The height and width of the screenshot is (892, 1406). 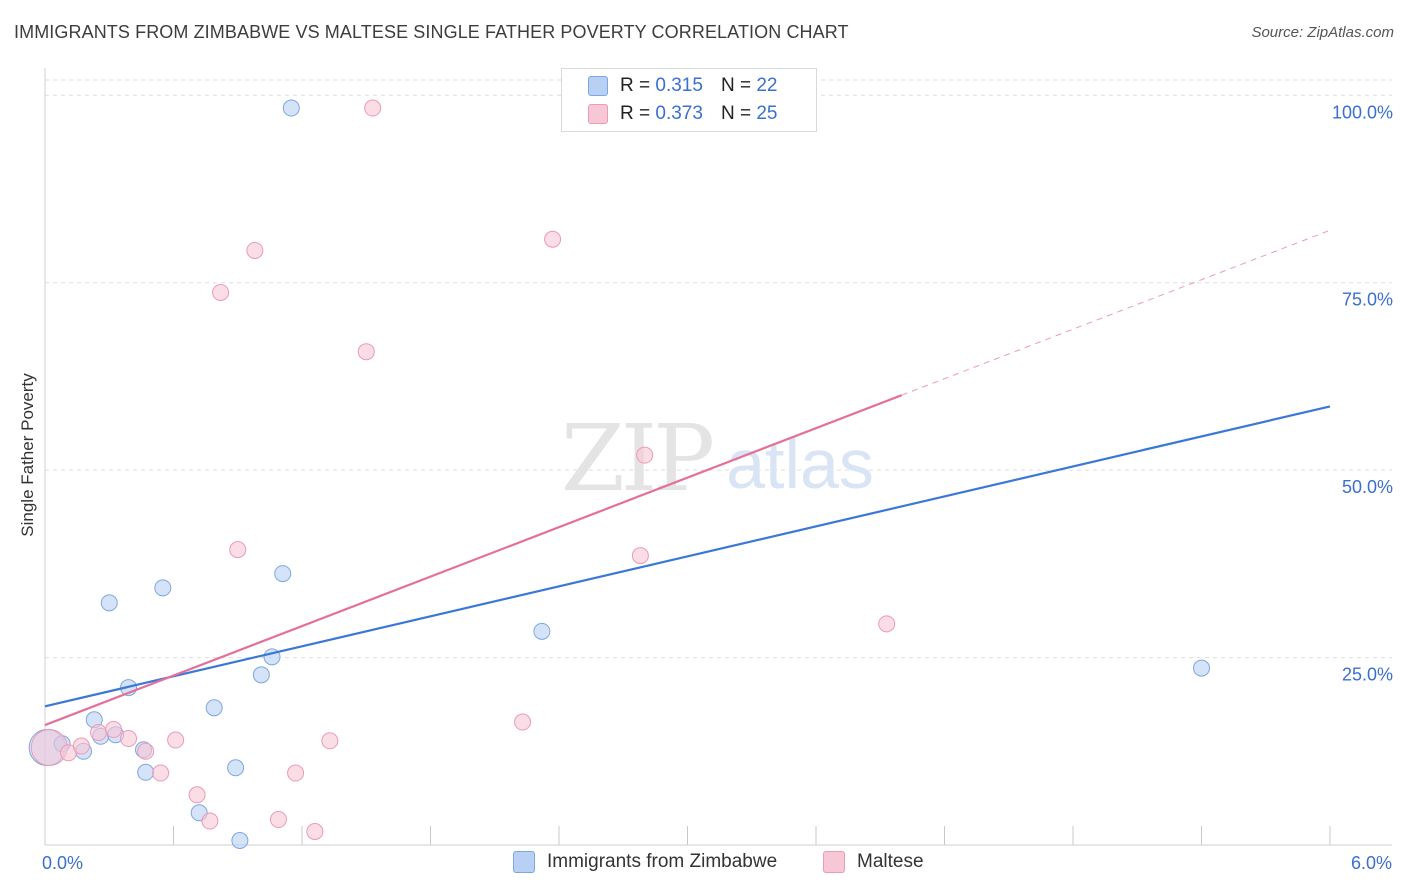 What do you see at coordinates (689, 100) in the screenshot?
I see `correlation-legend: R = 0.315 N = 22 R = 0.373 N = 25` at bounding box center [689, 100].